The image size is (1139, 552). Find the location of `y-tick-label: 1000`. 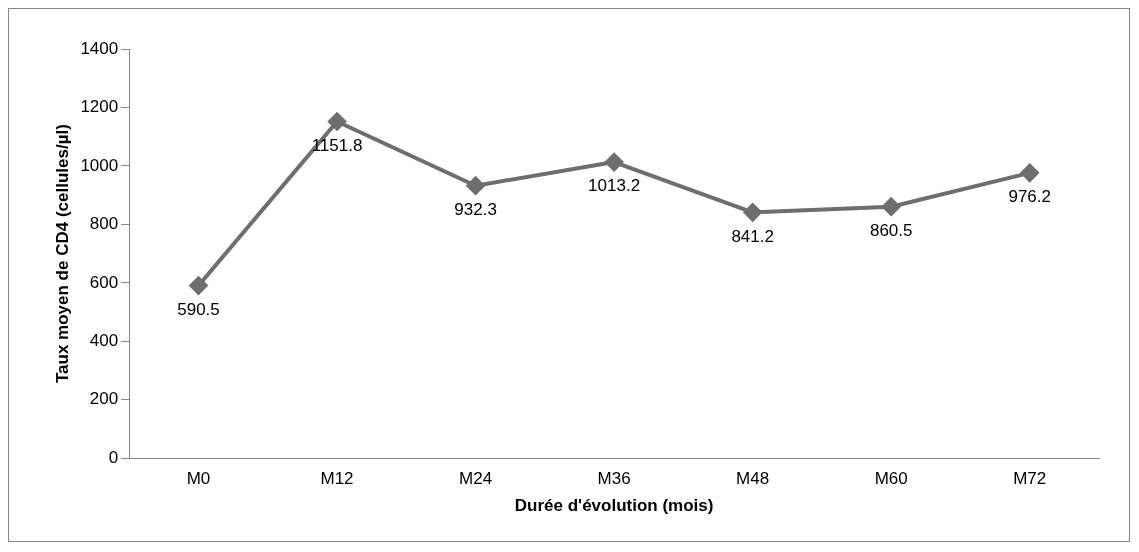

y-tick-label: 1000 is located at coordinates (99, 165).